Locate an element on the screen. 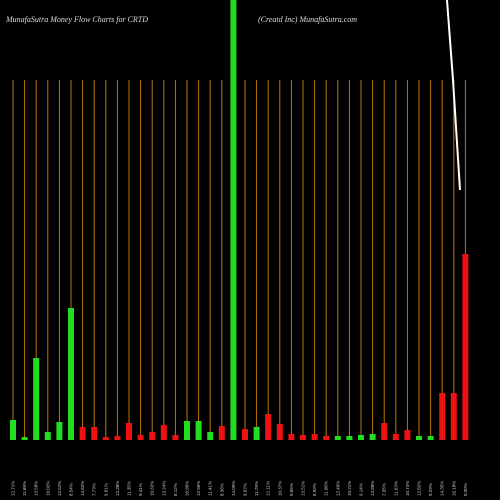  x-tick-label: 12.96% is located at coordinates (198, 488).